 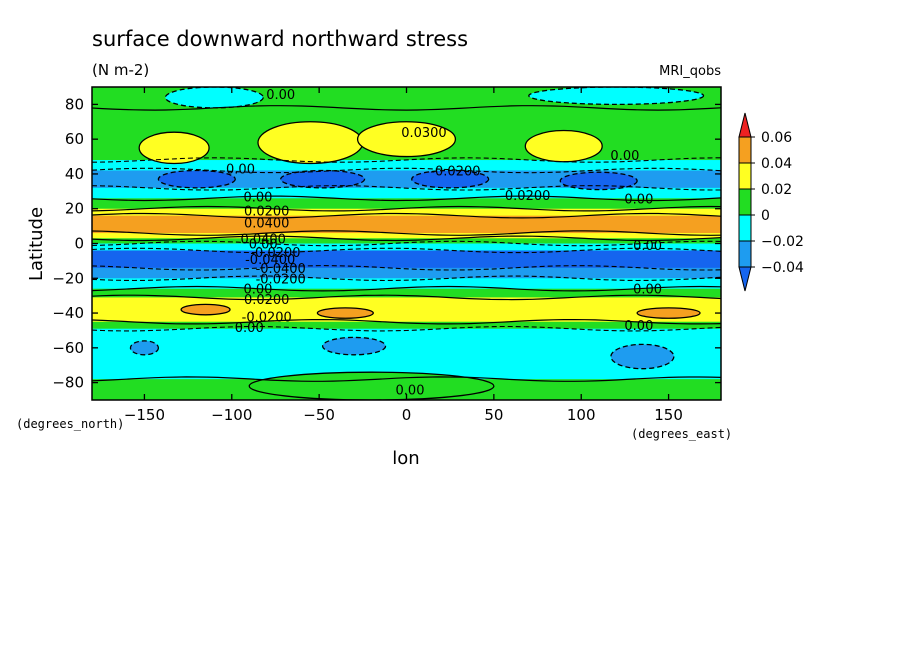 What do you see at coordinates (745, 125) in the screenshot?
I see `colorbar-top-arrow` at bounding box center [745, 125].